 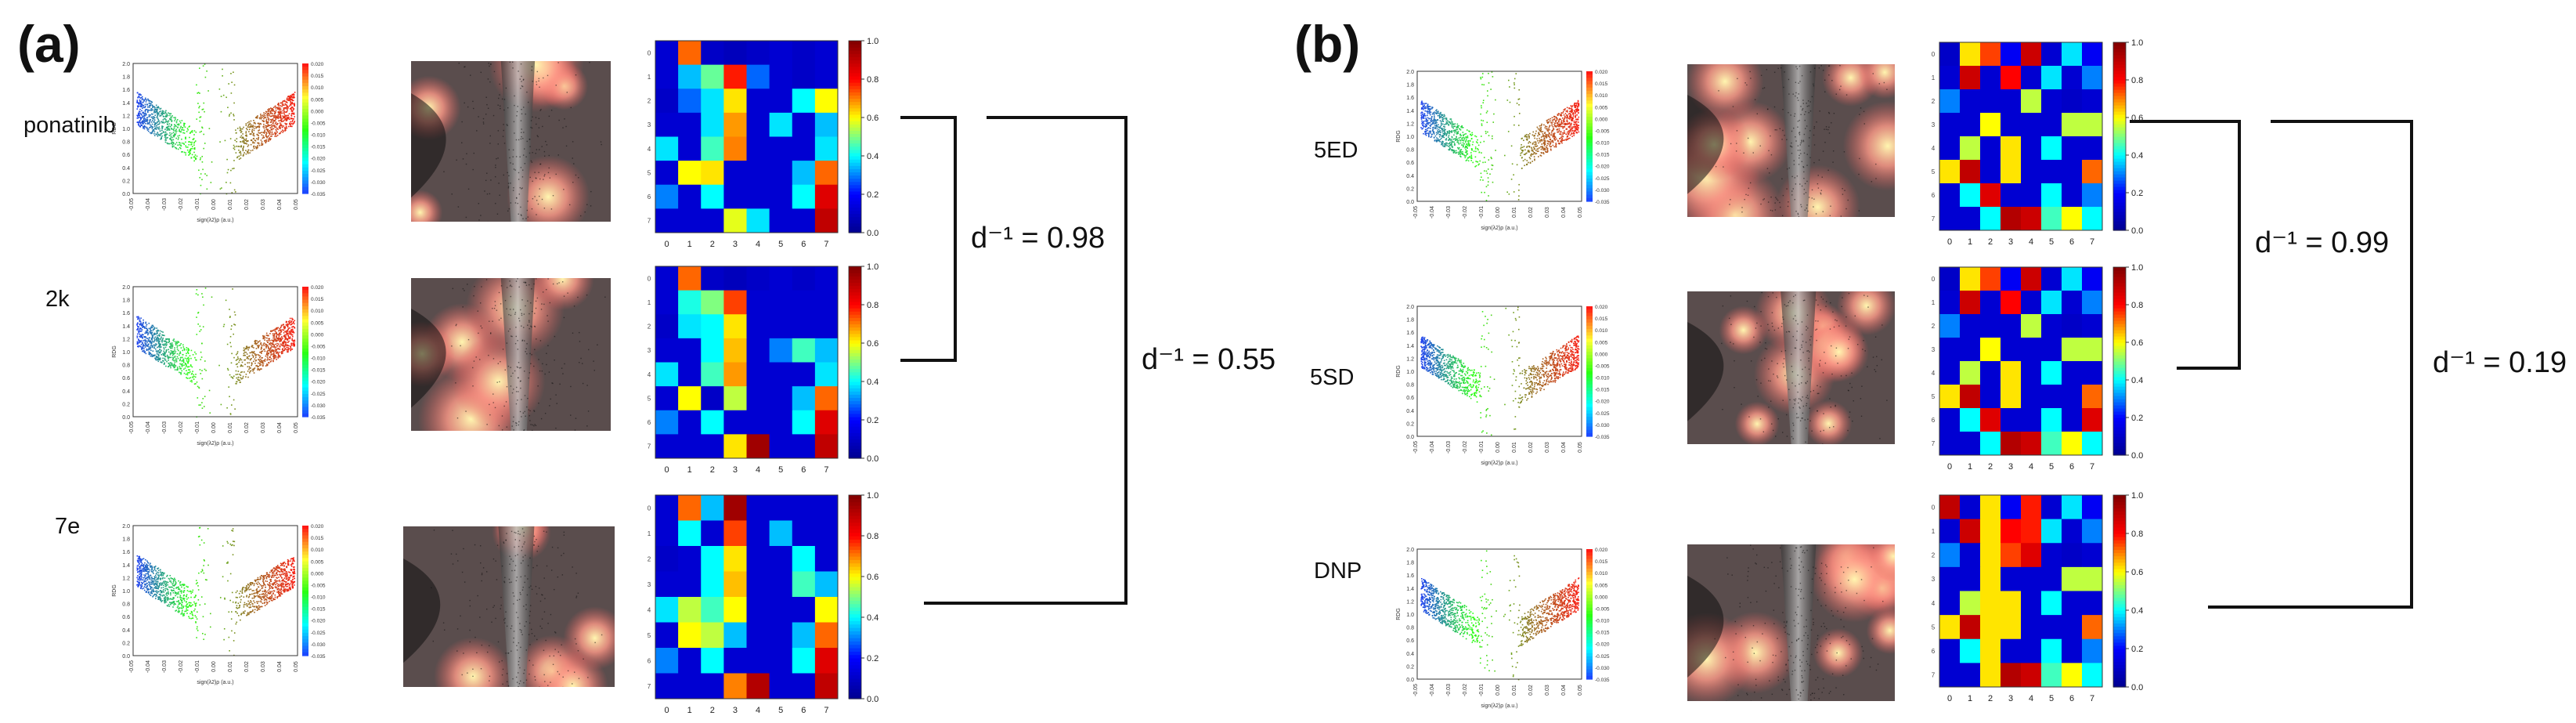 I want to click on heatmap-y-tick: 7, so click(x=649, y=686).